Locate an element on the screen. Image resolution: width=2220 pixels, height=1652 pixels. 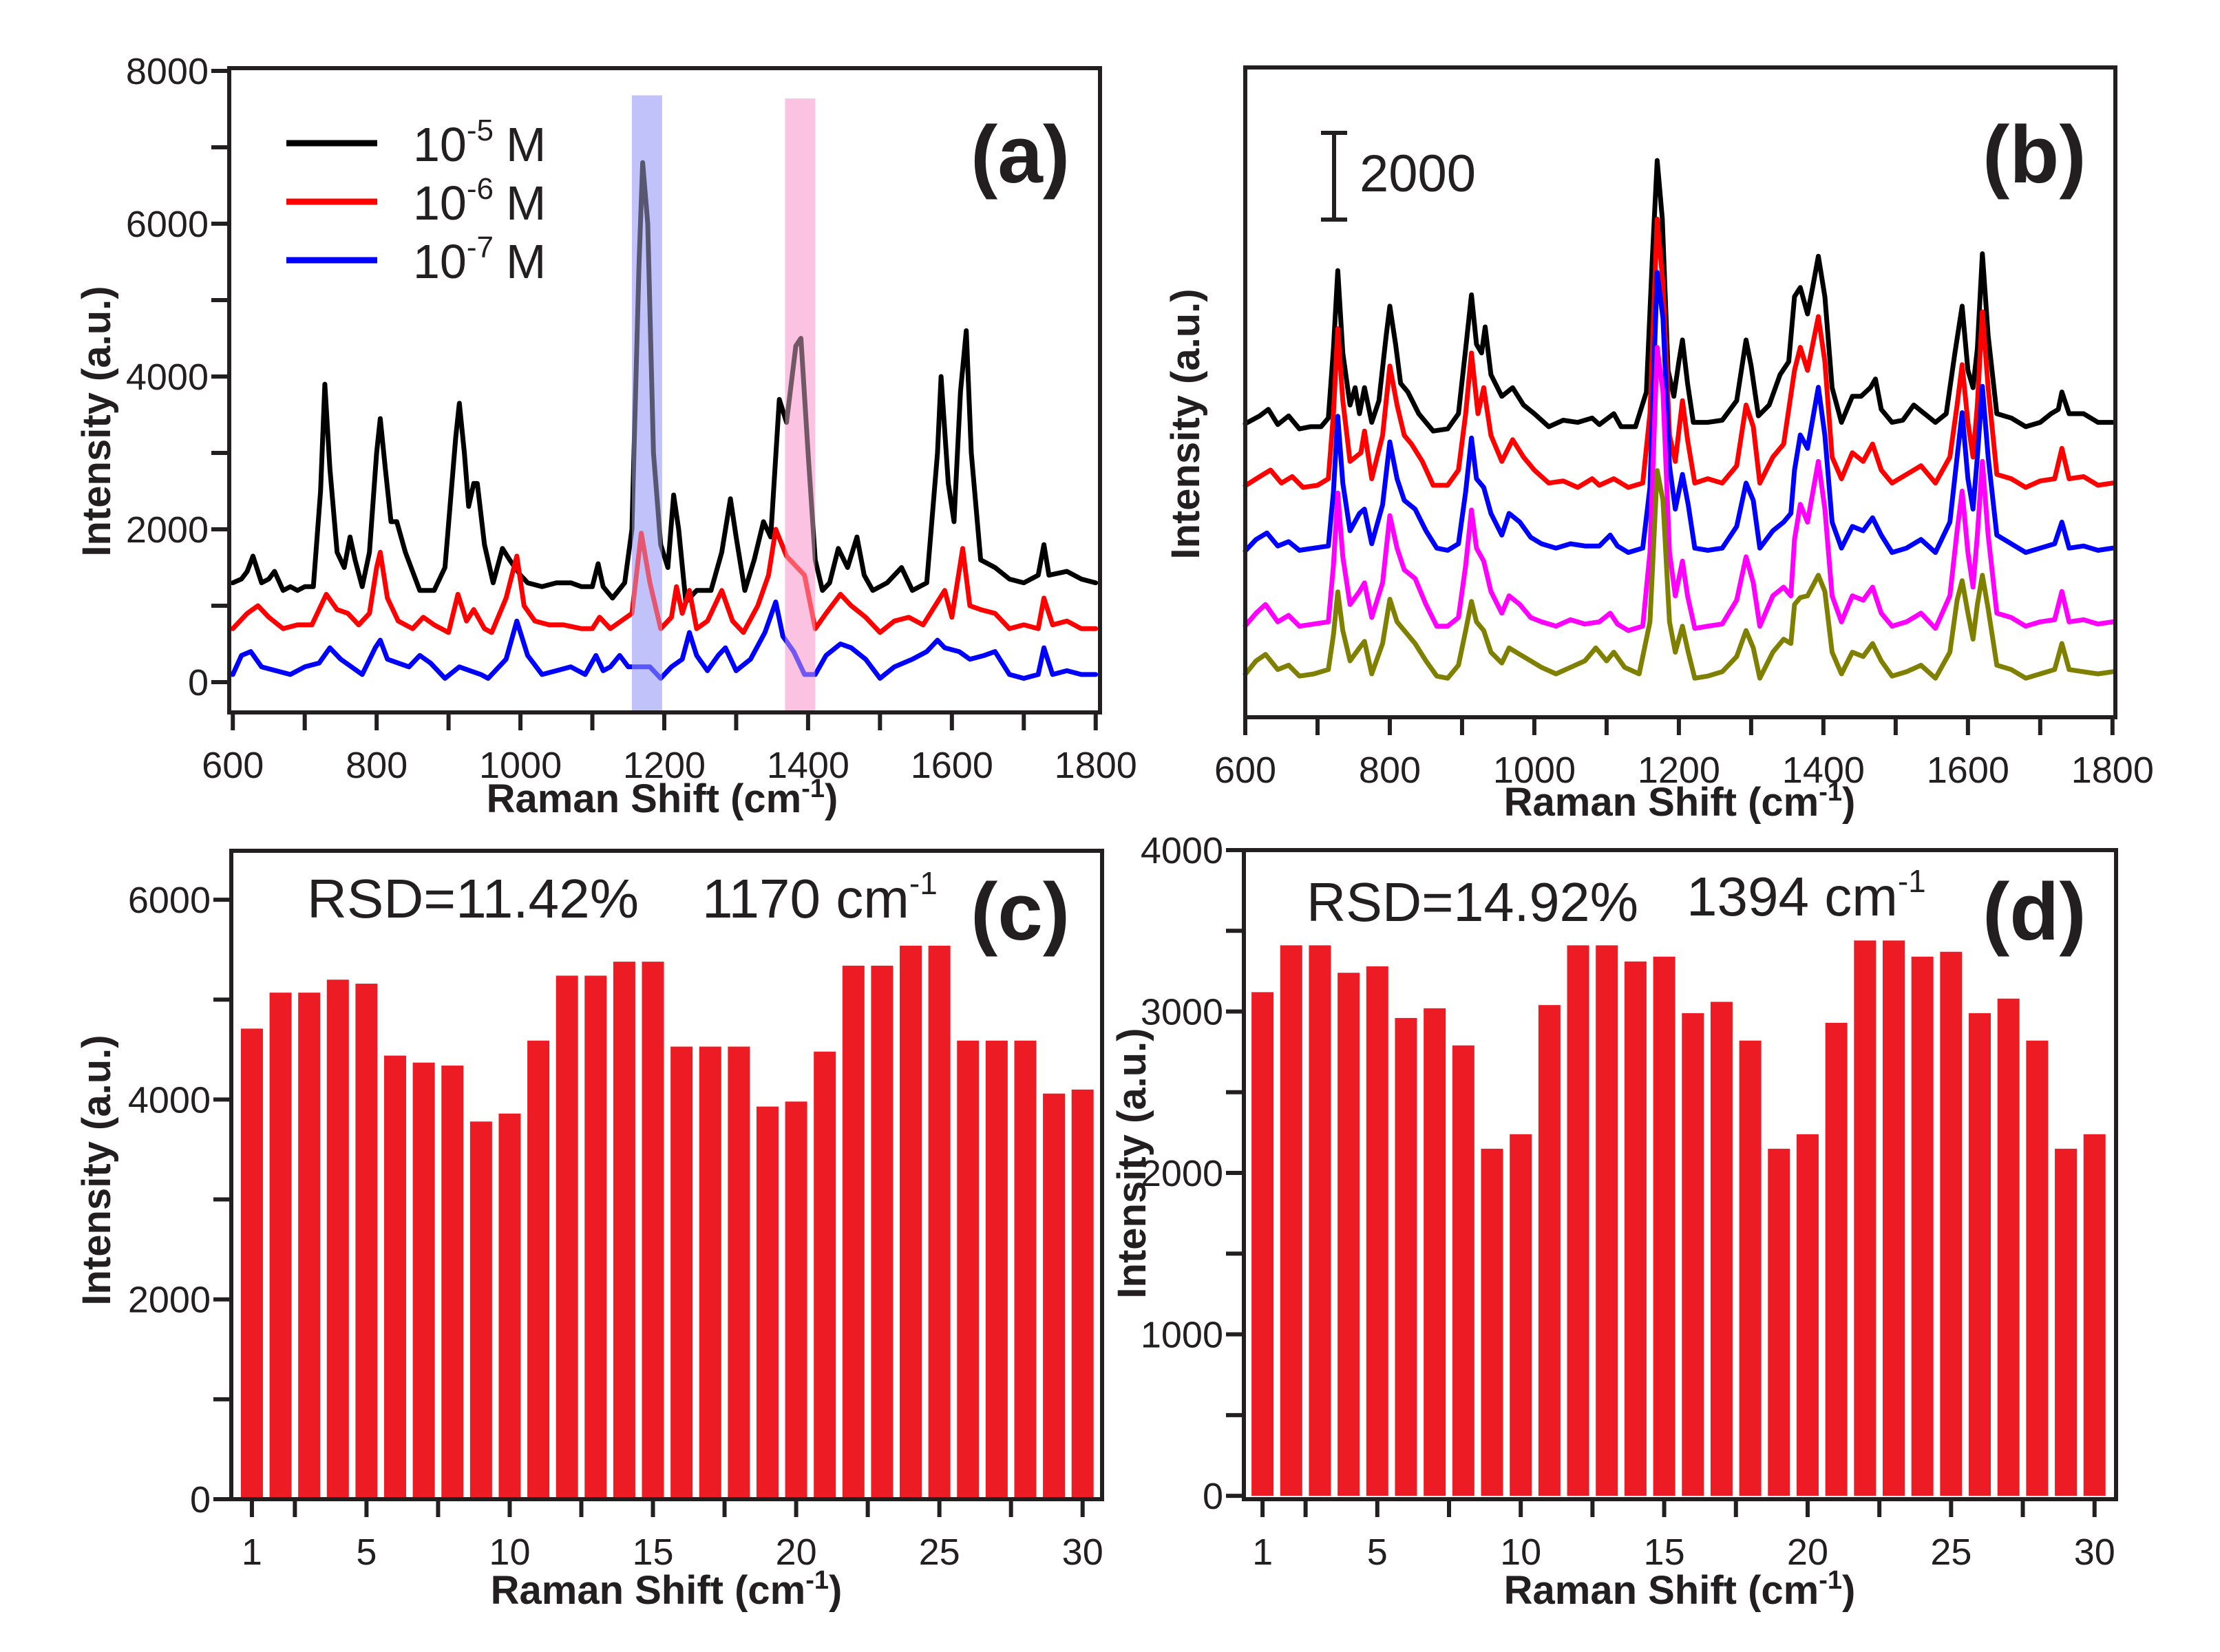
legend-label-1: 10-5 M is located at coordinates (479, 142).